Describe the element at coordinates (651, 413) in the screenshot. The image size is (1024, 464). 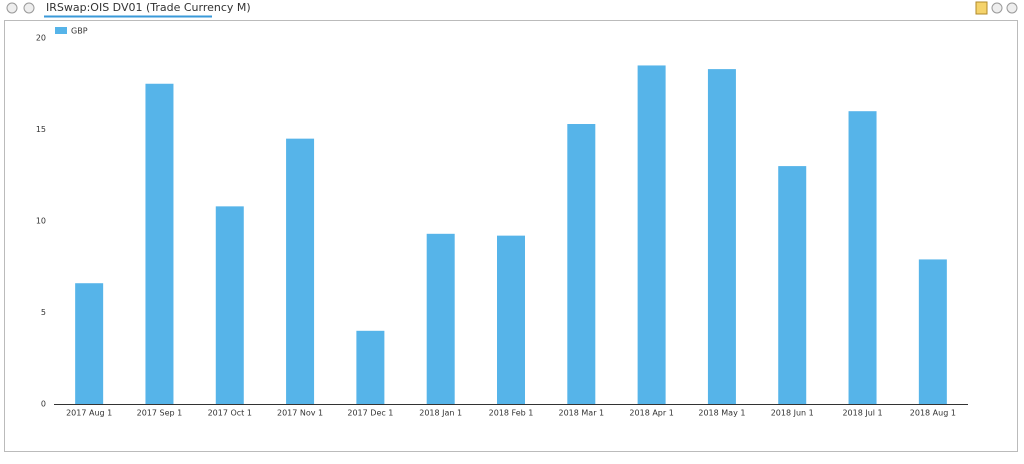
I see `x-tick-label: 2018 Apr 1` at that location.